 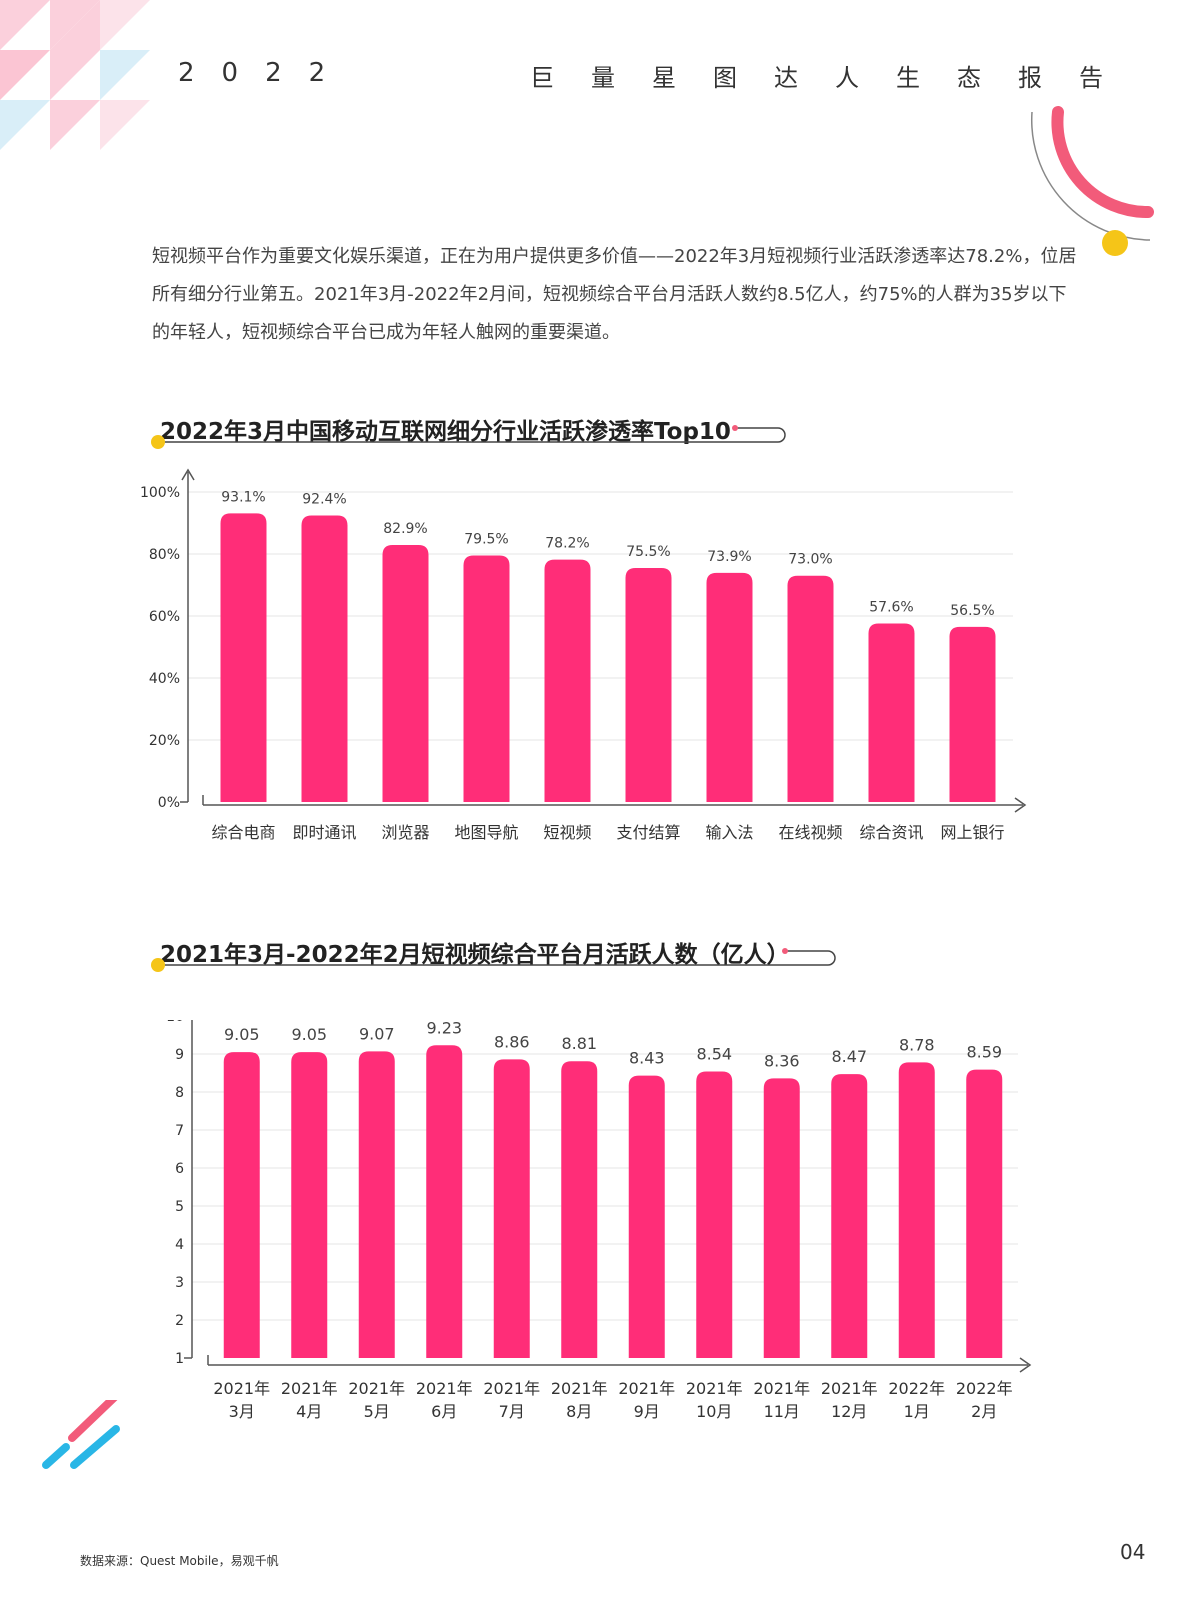 I want to click on chart2-category-label: 11月, so click(x=782, y=1411).